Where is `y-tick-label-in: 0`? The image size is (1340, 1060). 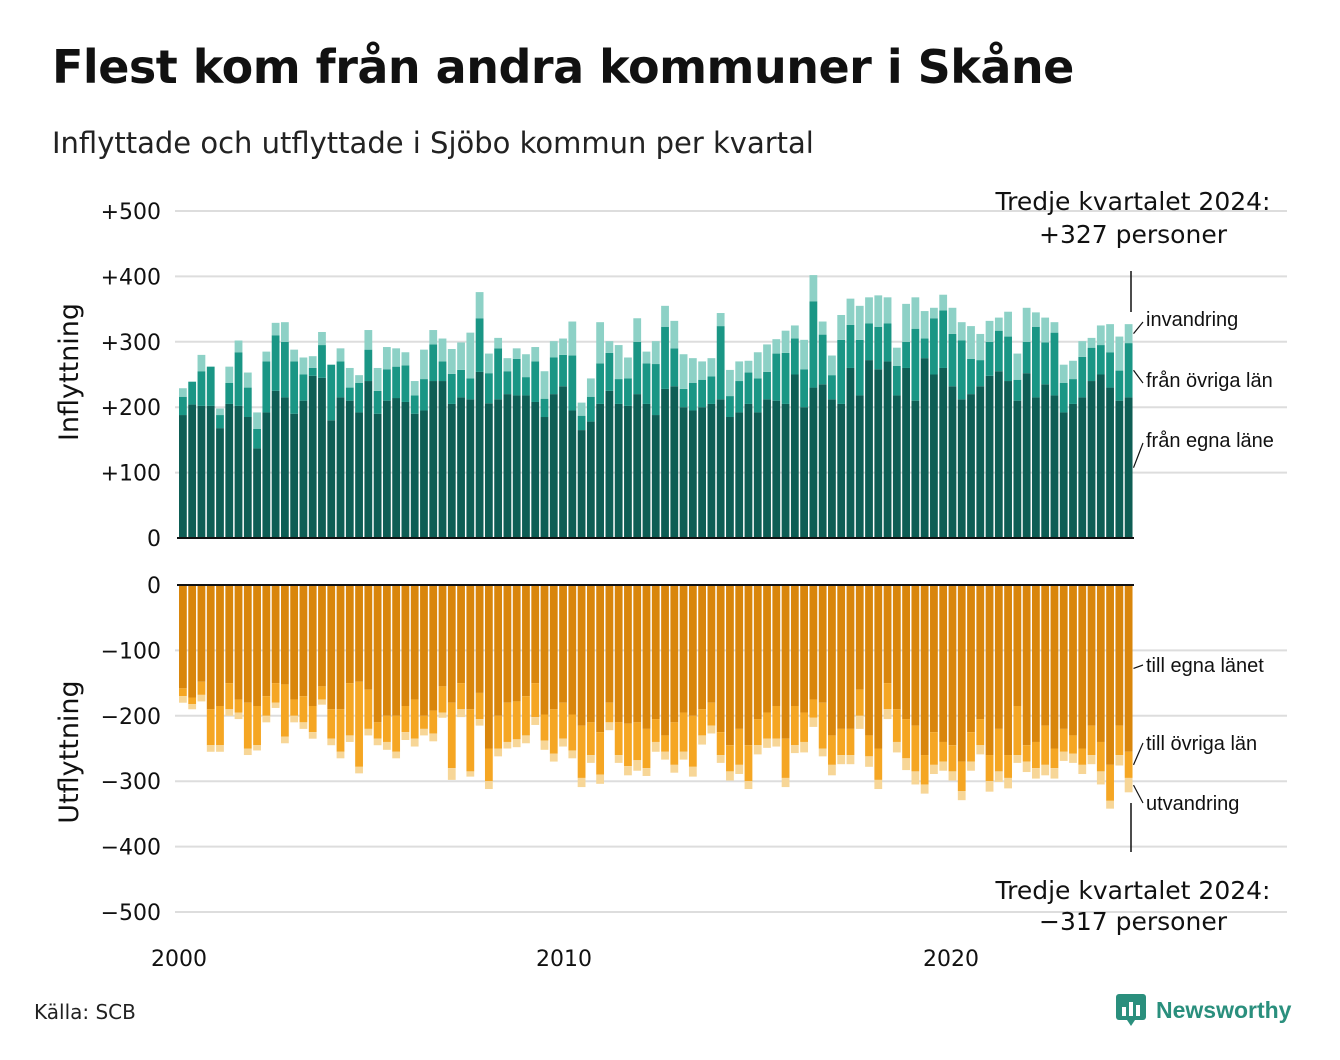 y-tick-label-in: 0 is located at coordinates (154, 539).